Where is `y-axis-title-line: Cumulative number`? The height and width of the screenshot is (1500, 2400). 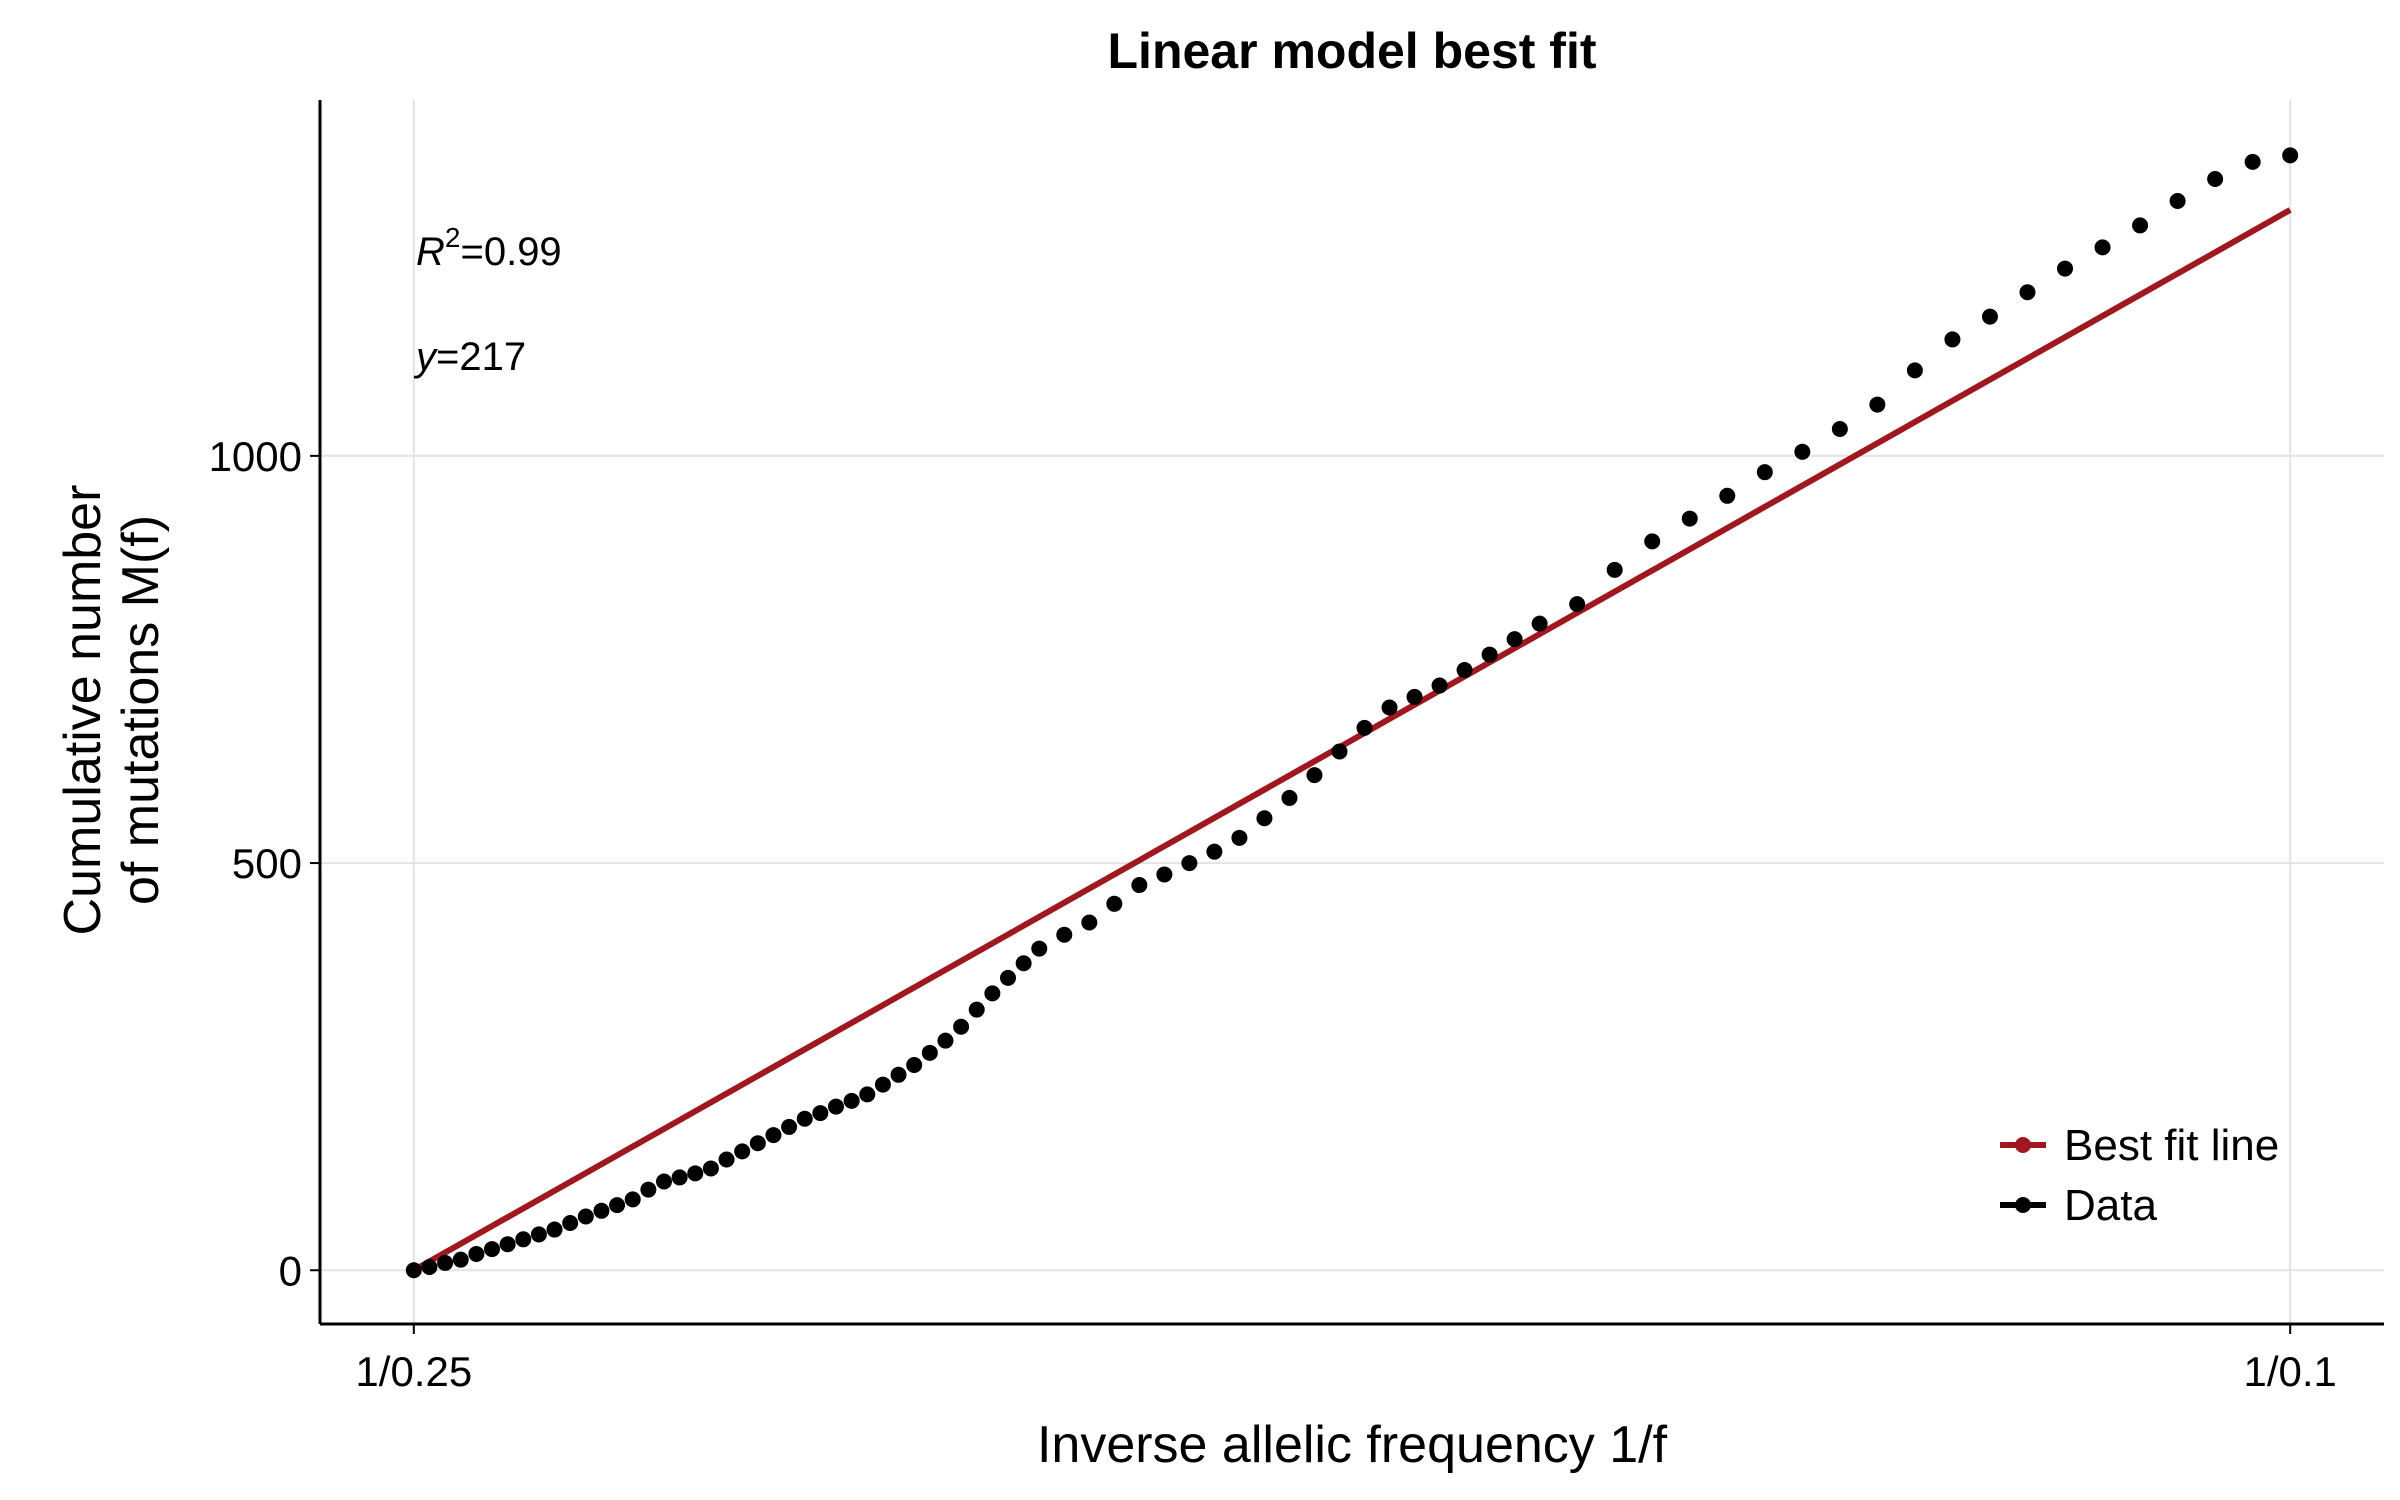
y-axis-title-line: Cumulative number is located at coordinates (83, 710).